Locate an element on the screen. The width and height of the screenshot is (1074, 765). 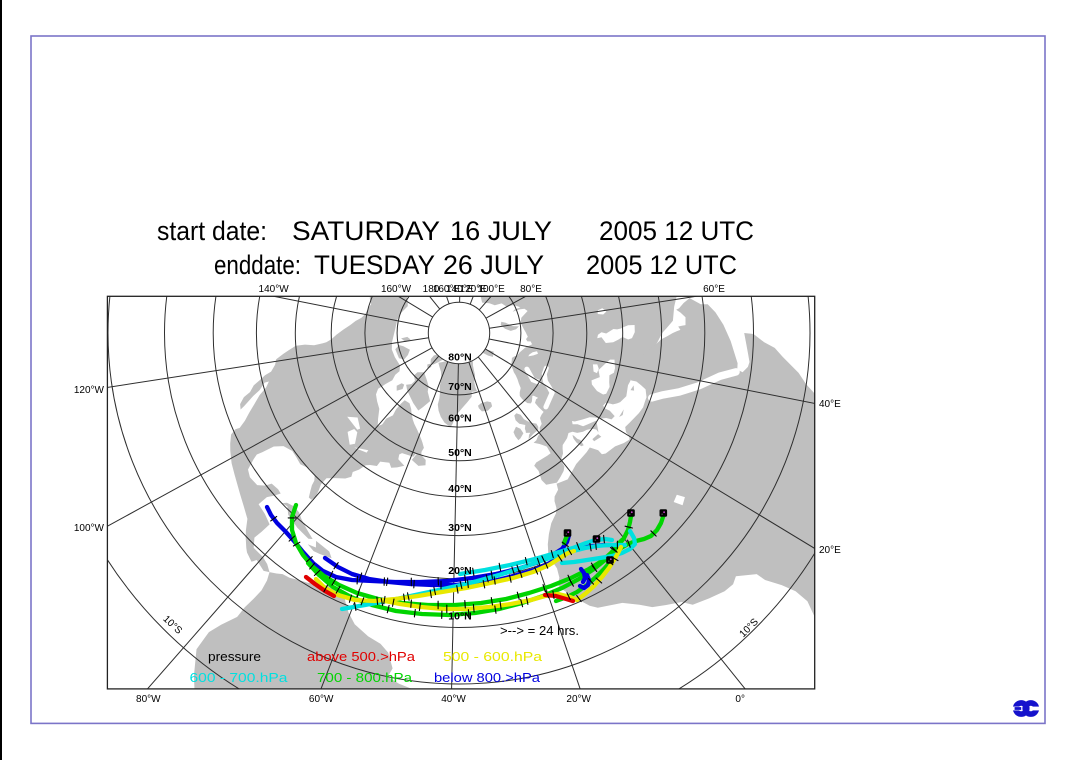
svg-text: 80°N is located at coordinates (459, 358).